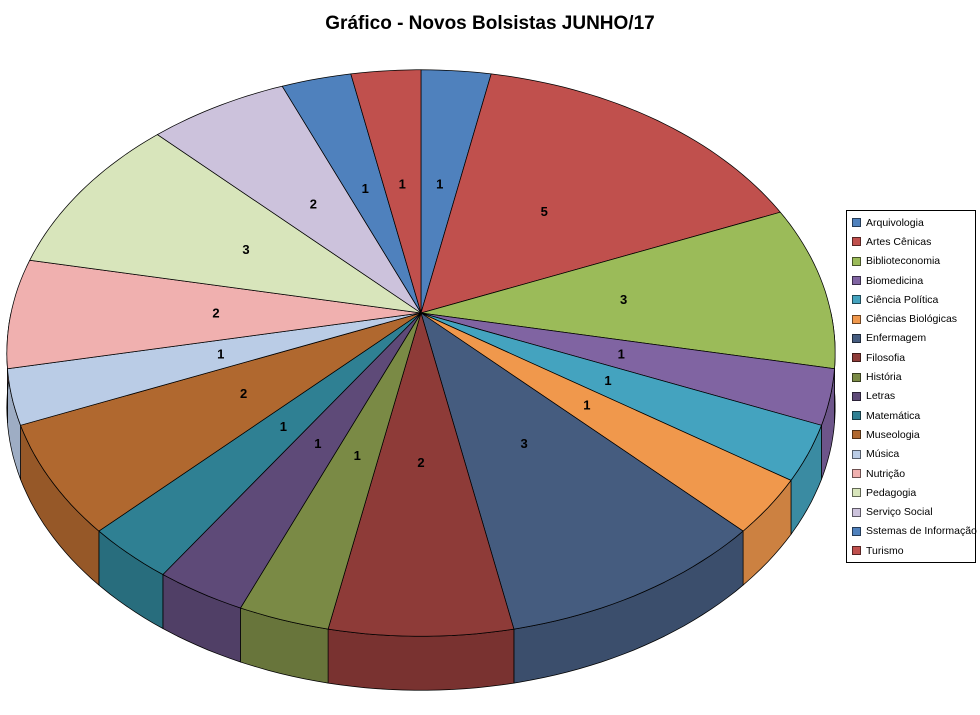 The height and width of the screenshot is (715, 980). Describe the element at coordinates (886, 357) in the screenshot. I see `legend-label: Filosofia` at that location.